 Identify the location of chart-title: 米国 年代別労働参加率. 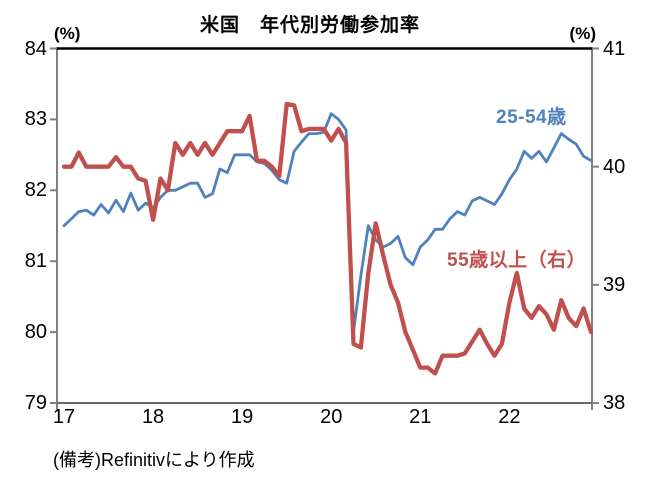
(309, 25).